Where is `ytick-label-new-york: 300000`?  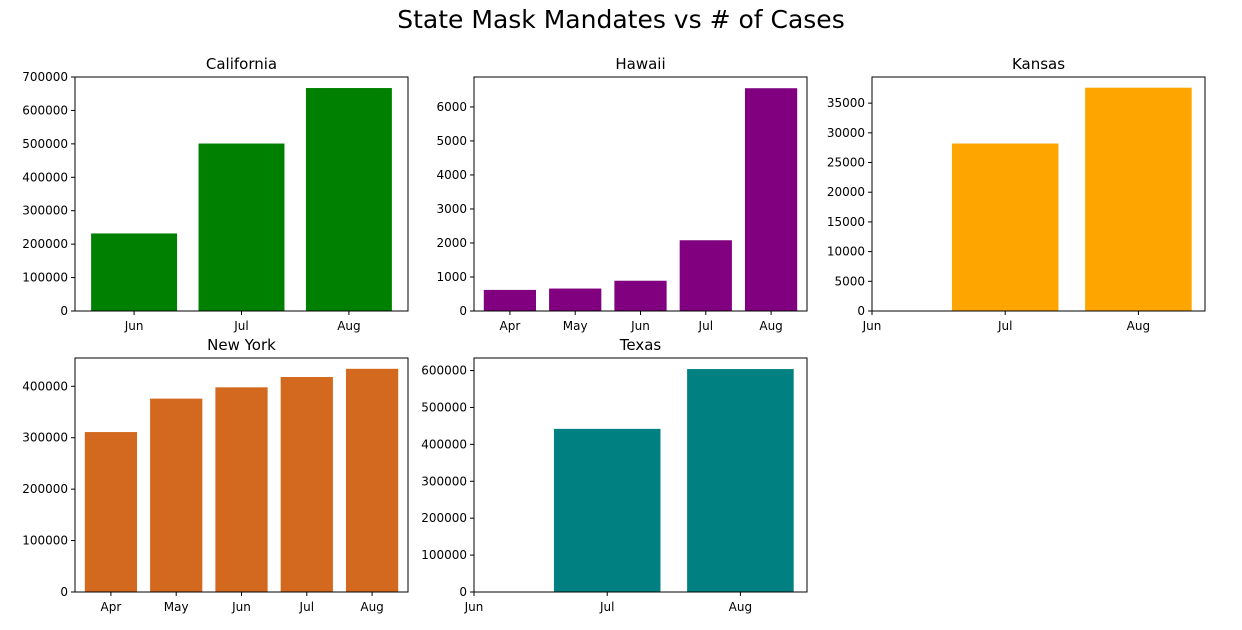 ytick-label-new-york: 300000 is located at coordinates (45, 438).